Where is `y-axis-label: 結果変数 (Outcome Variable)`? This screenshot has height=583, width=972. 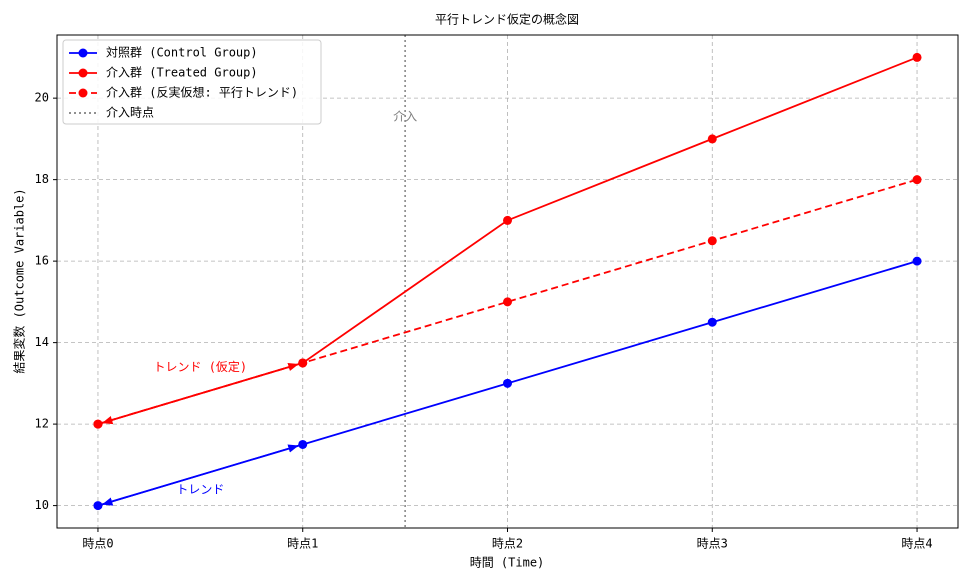 y-axis-label: 結果変数 (Outcome Variable) is located at coordinates (19, 280).